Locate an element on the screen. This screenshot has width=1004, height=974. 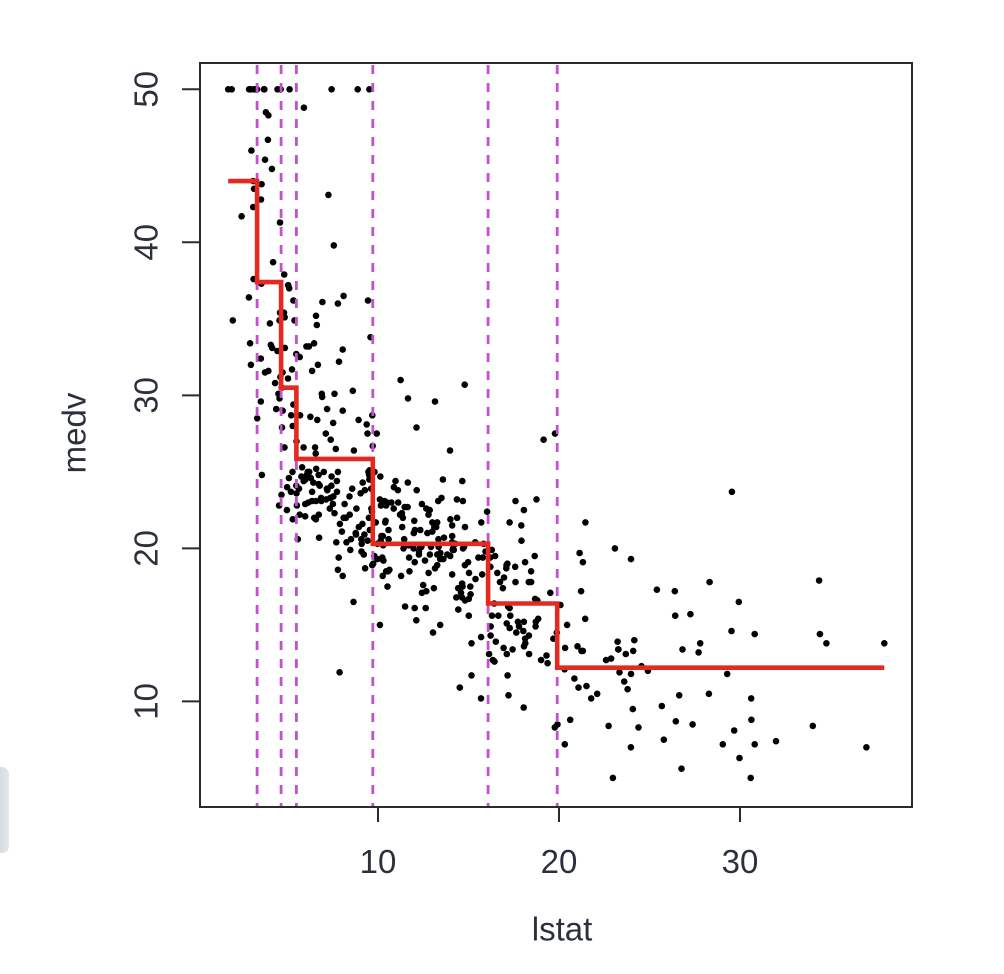
scrollbar-thumb-partial is located at coordinates (4, 810).